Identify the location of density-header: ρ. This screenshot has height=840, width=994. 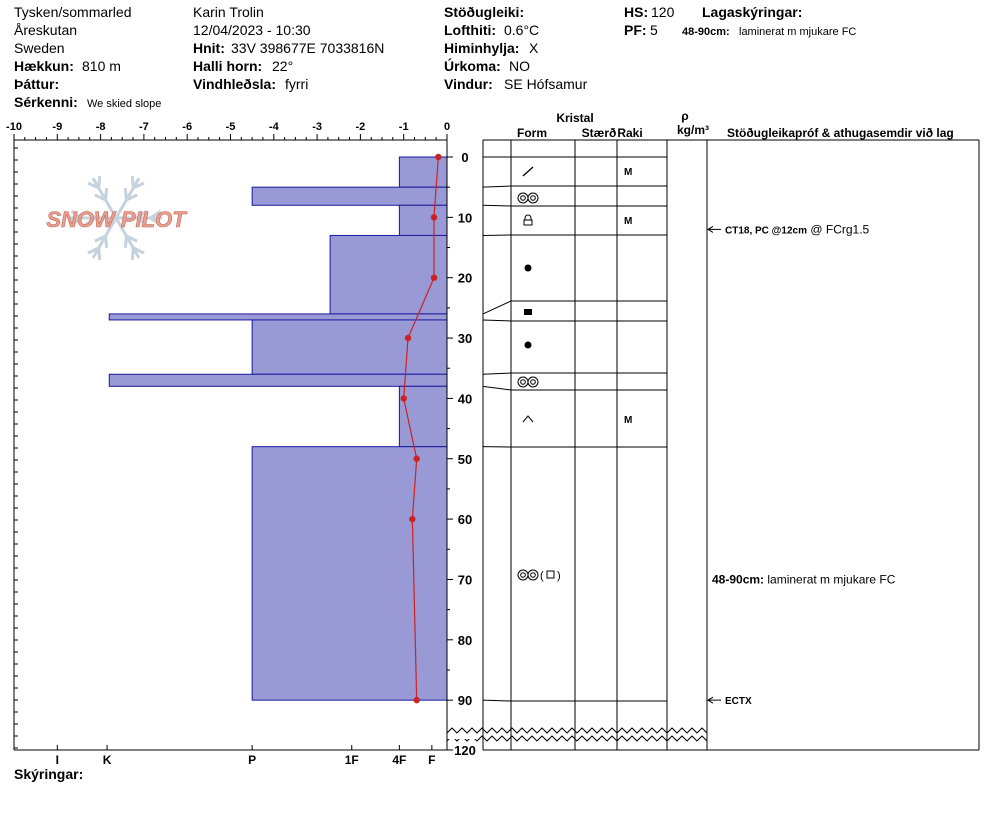
(684, 116).